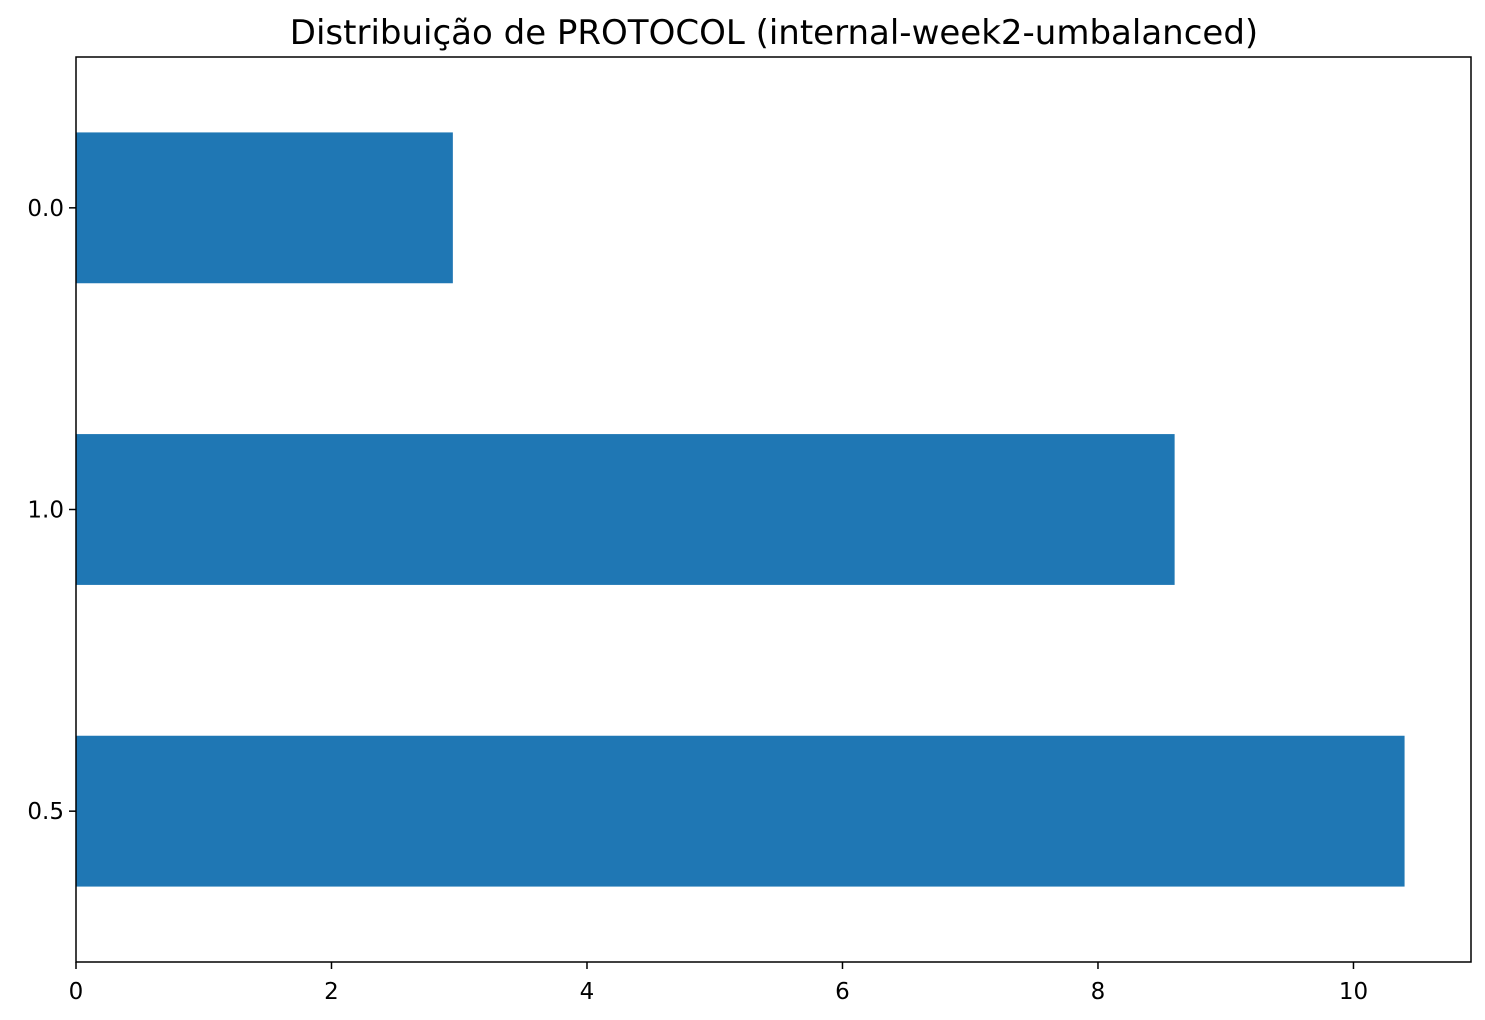 This screenshot has height=1020, width=1485. Describe the element at coordinates (718, 983) in the screenshot. I see `x-axis: 0 2 4 6 8 10` at that location.